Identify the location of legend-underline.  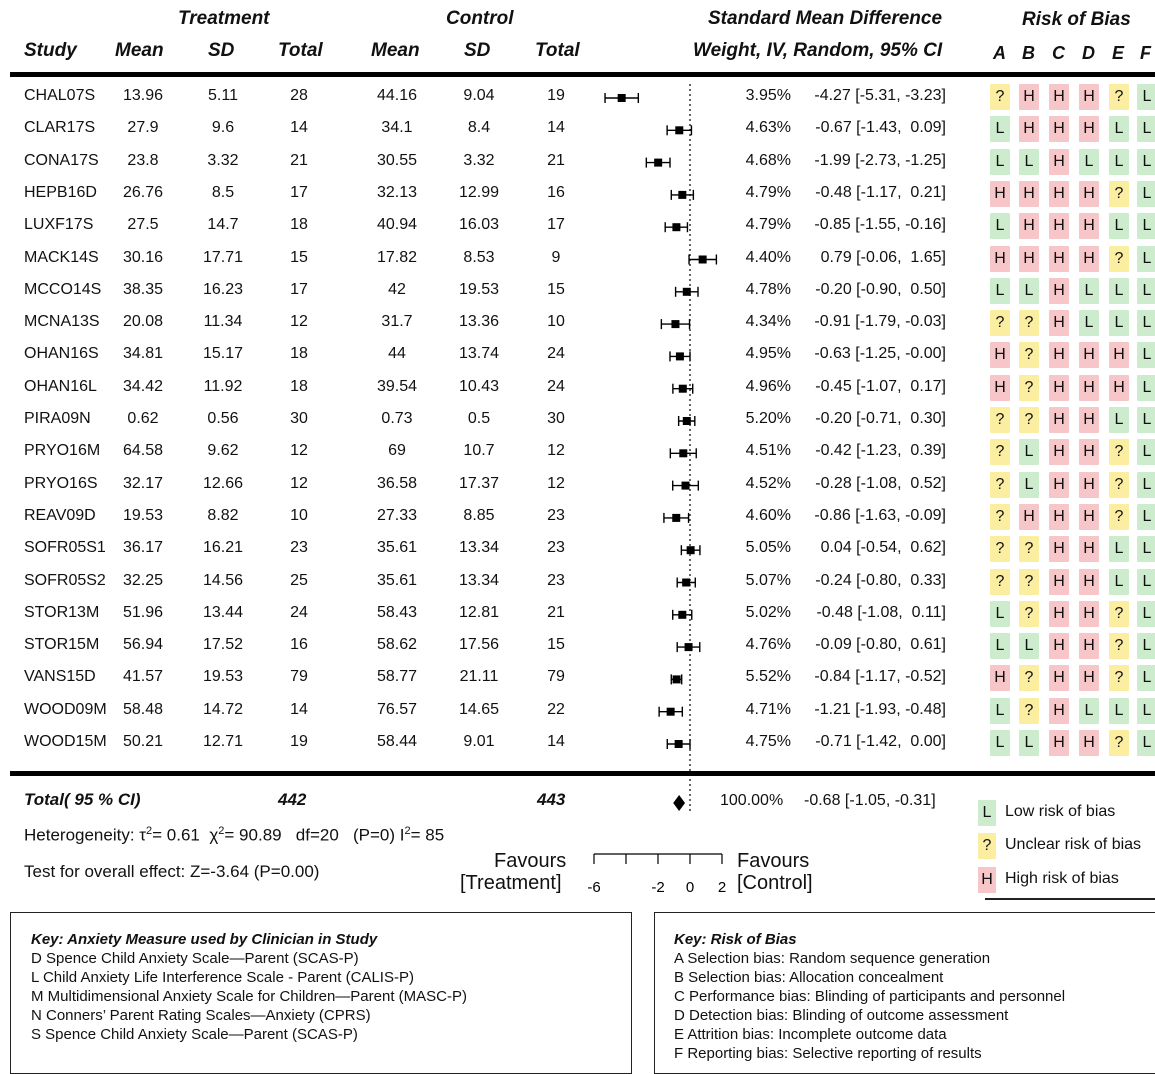
(1070, 899).